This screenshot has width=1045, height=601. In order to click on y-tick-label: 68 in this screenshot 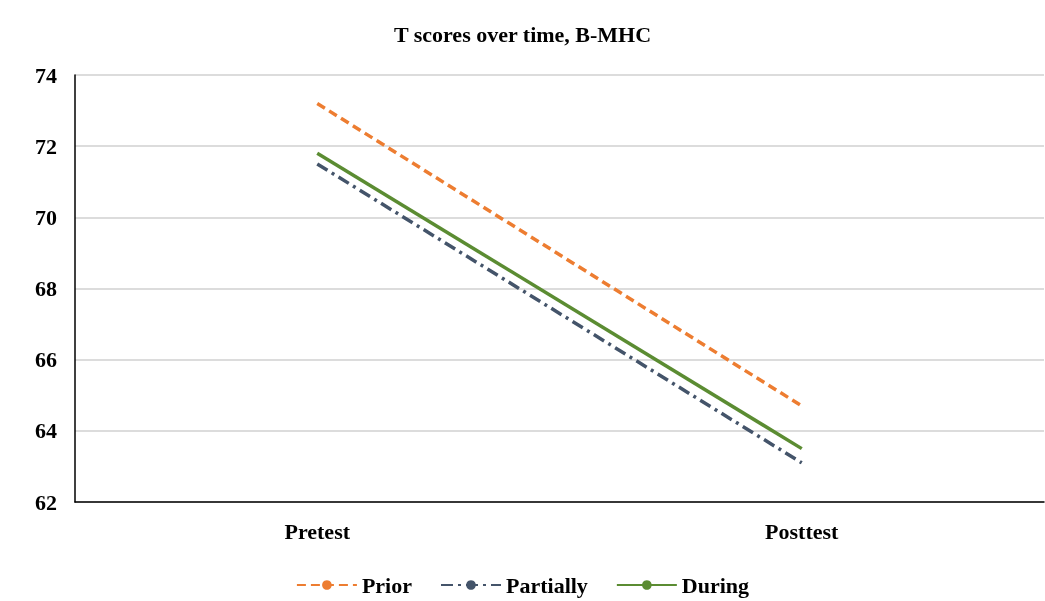, I will do `click(46, 288)`.